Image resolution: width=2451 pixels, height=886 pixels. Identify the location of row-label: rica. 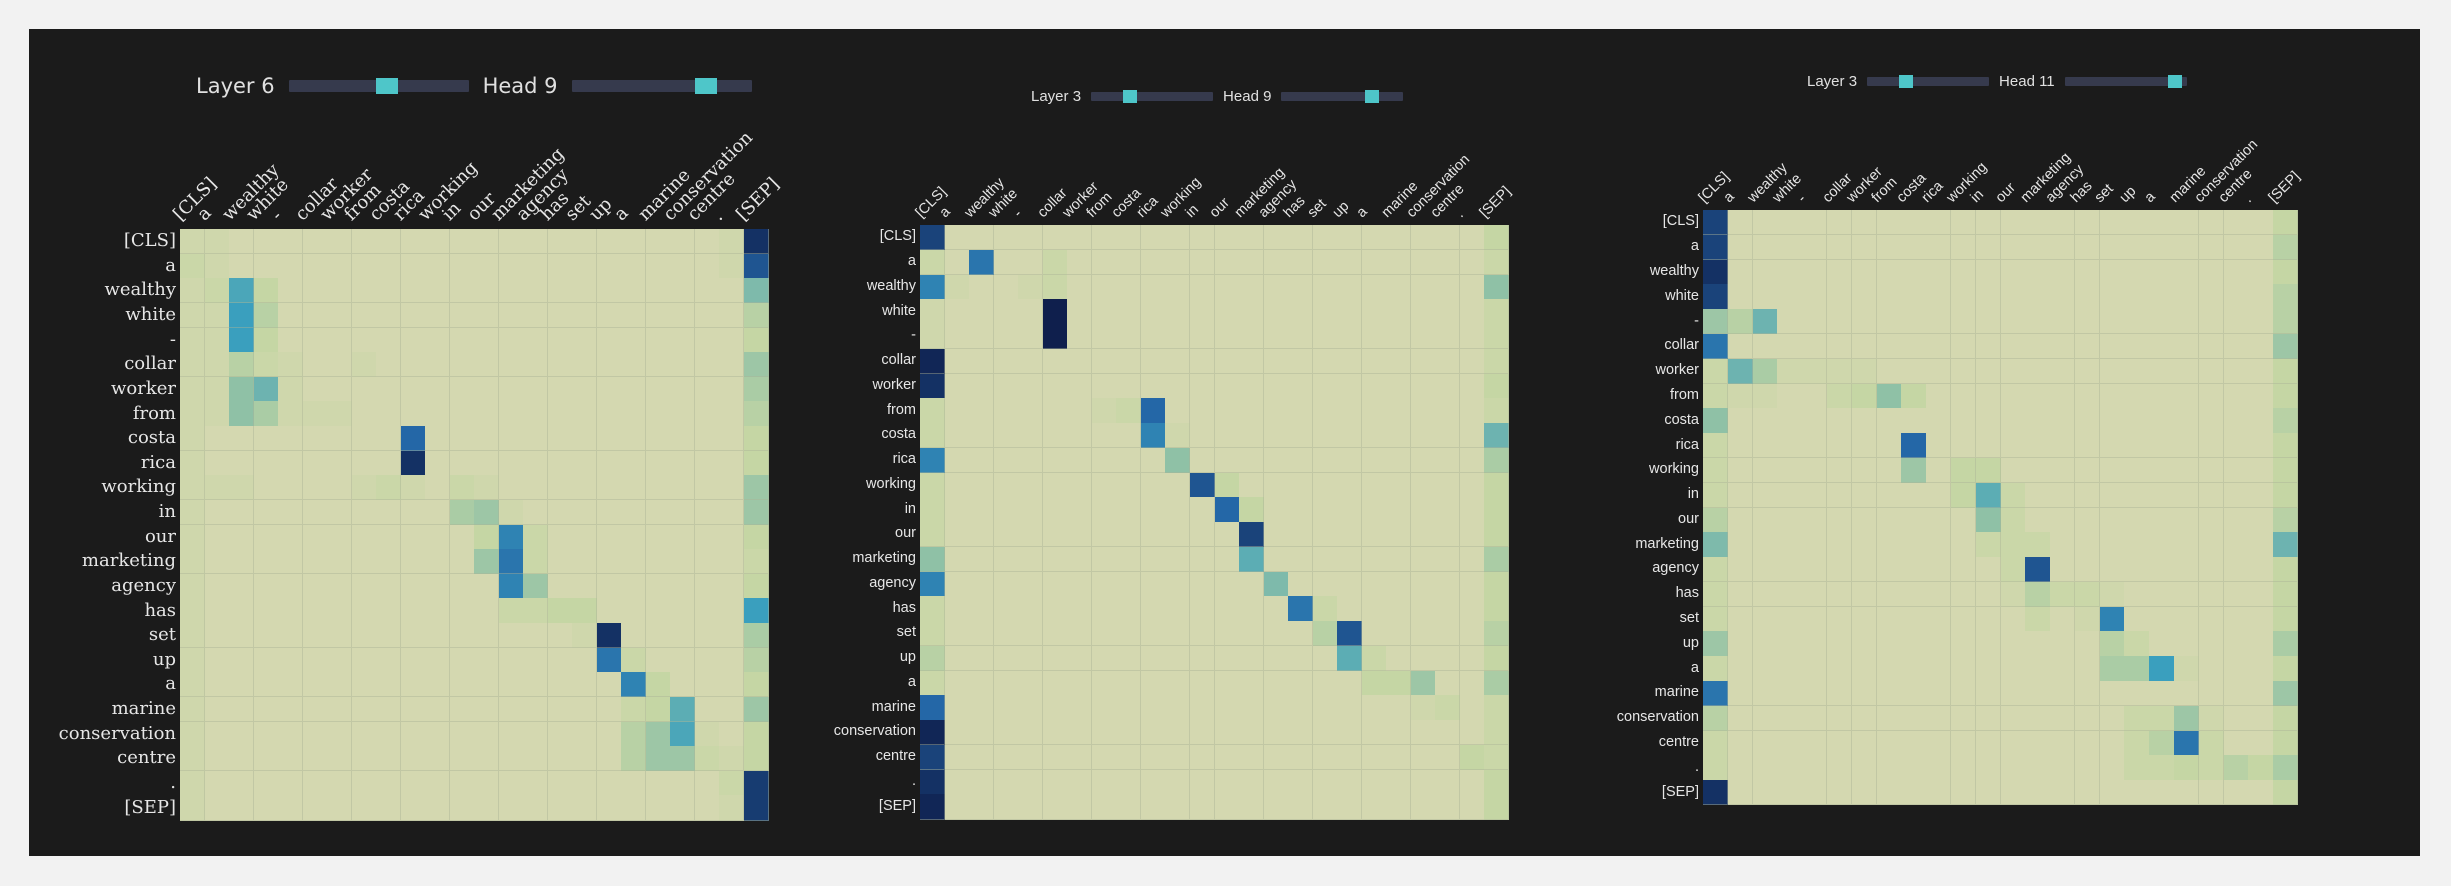
(1687, 444).